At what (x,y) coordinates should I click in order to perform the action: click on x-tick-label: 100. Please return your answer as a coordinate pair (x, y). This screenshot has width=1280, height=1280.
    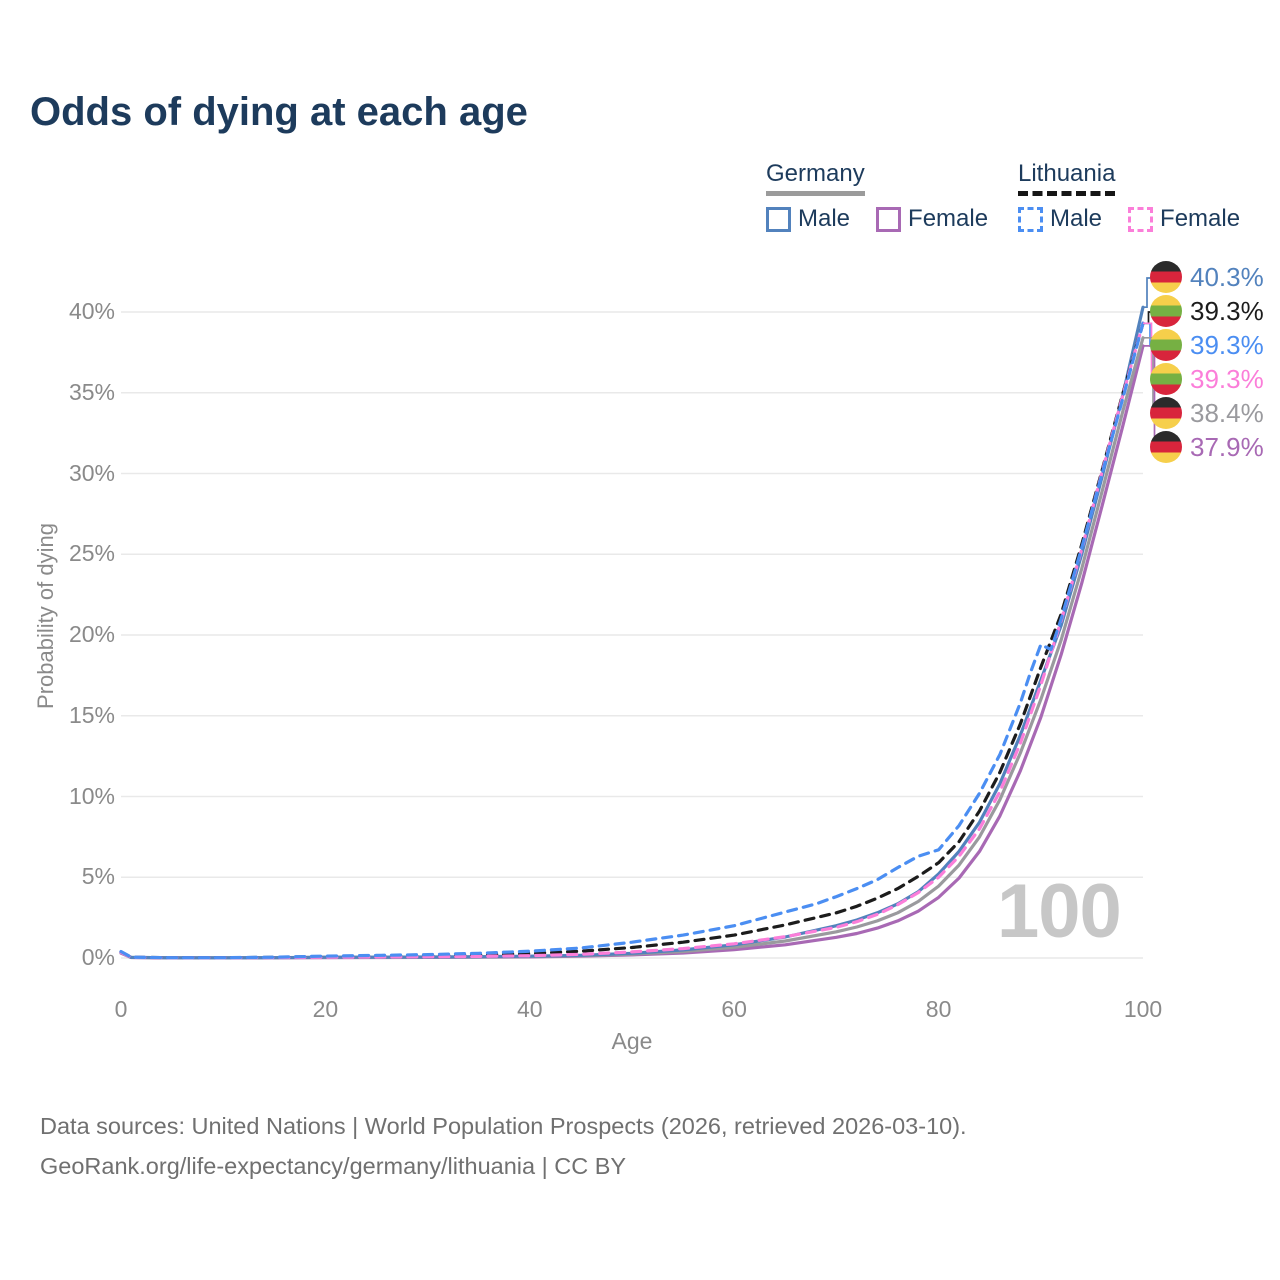
    Looking at the image, I should click on (1143, 1009).